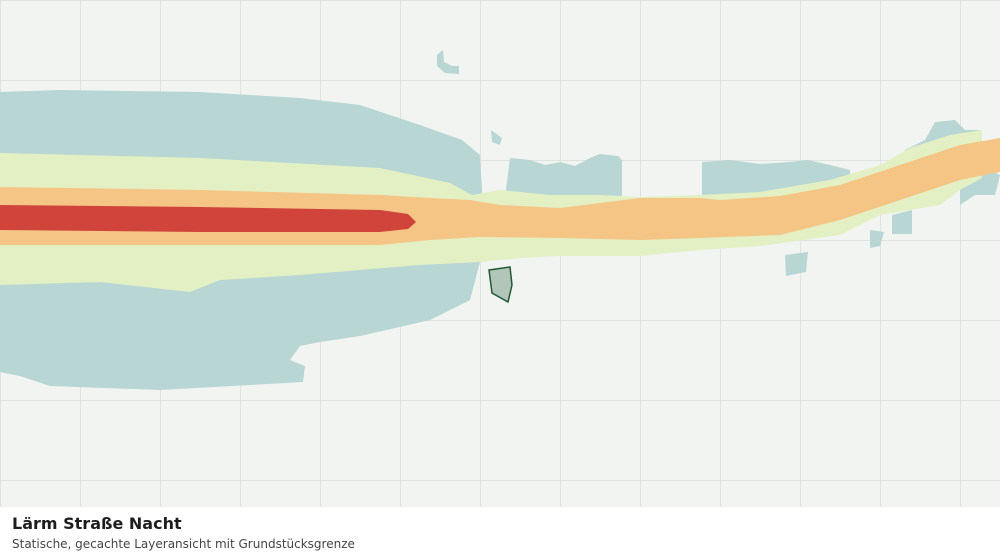  I want to click on noise-zone-very-high, so click(208, 218).